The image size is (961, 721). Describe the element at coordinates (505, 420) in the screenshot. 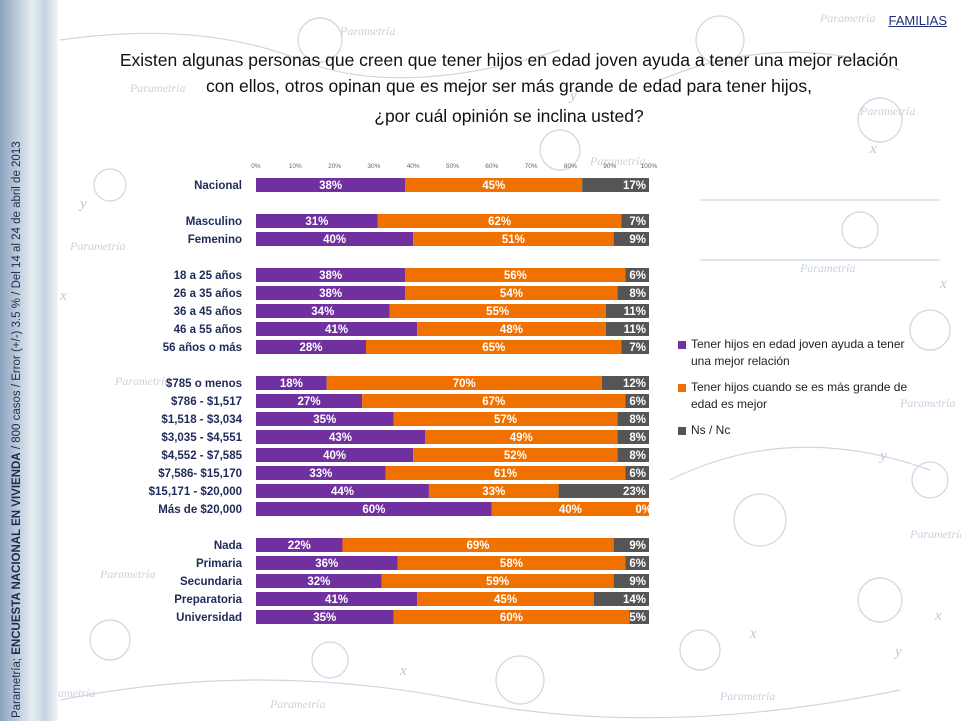

I see `data-label: 57%` at that location.